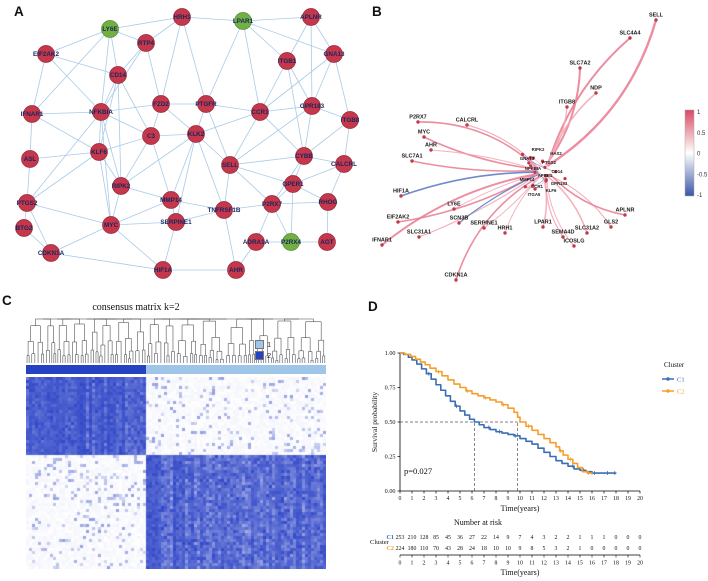 Image resolution: width=708 pixels, height=581 pixels. Describe the element at coordinates (312, 106) in the screenshot. I see `gene-label: GPR183` at that location.